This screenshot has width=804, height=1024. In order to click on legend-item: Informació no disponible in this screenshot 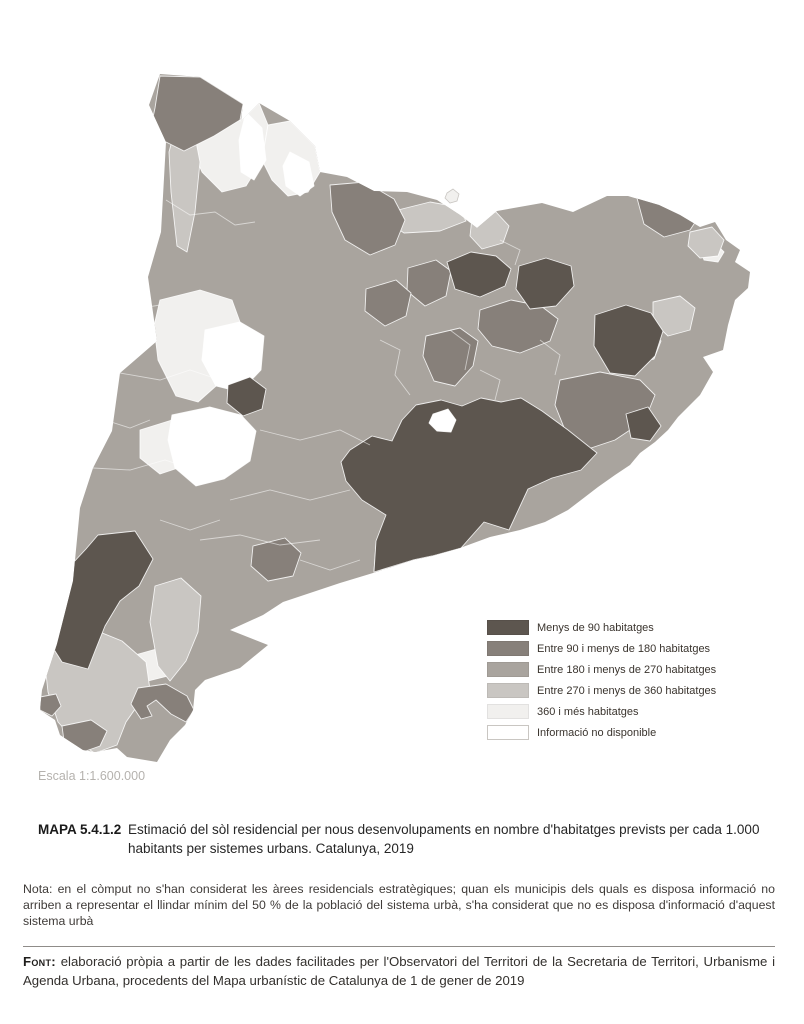, I will do `click(632, 732)`.